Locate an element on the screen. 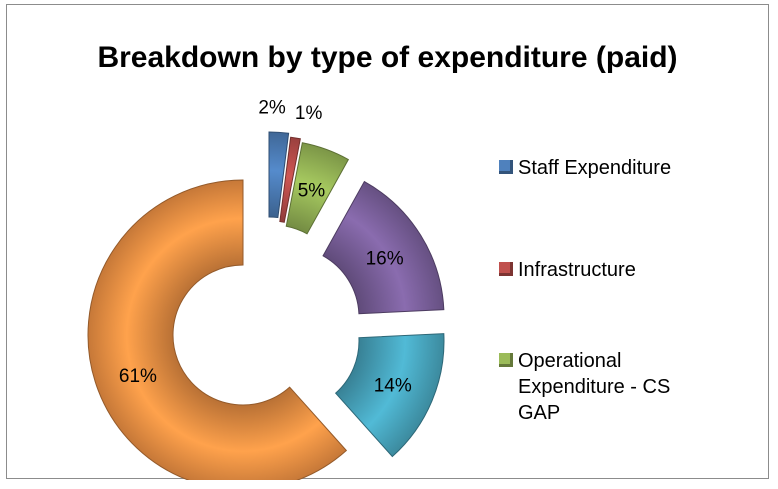 The height and width of the screenshot is (489, 778). slice-label: 2% is located at coordinates (272, 107).